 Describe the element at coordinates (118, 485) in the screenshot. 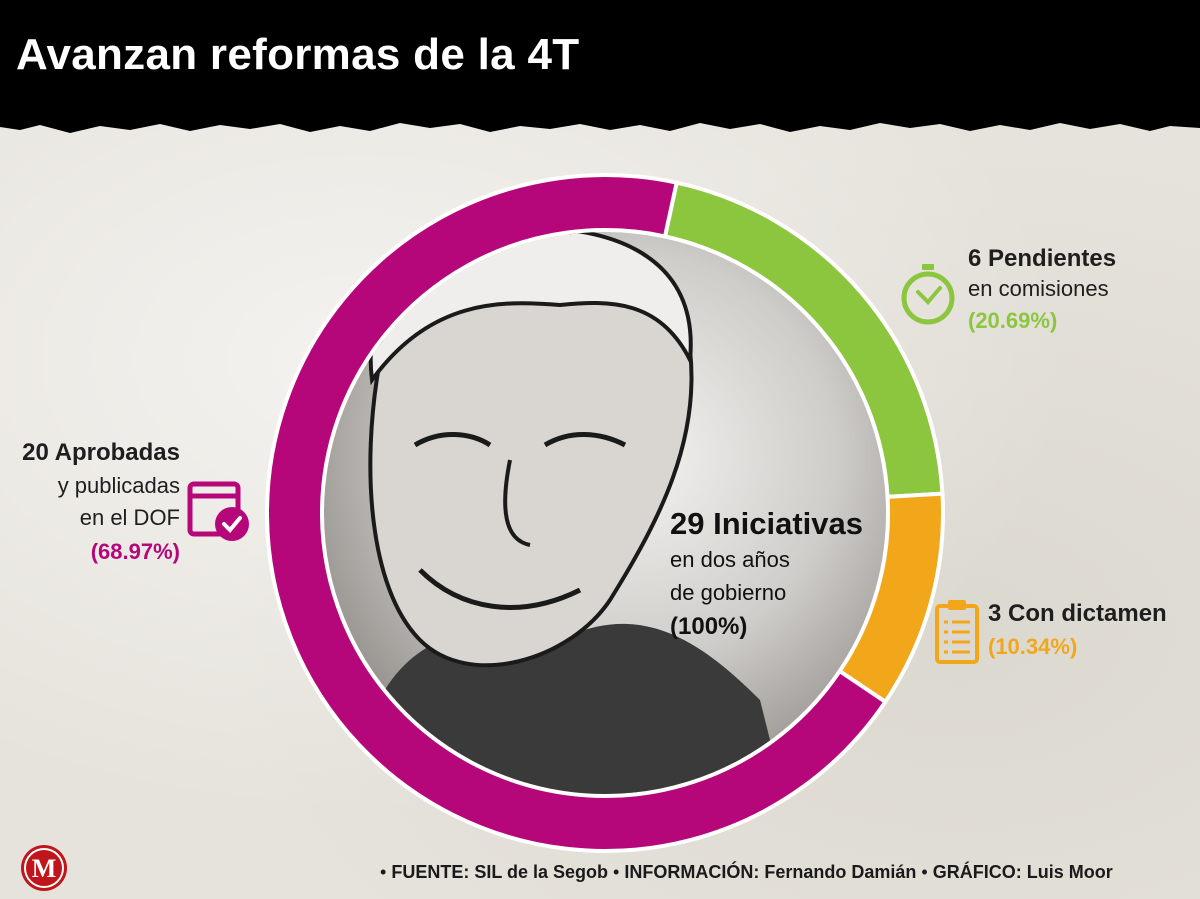

I see `label-aprobadas-line2: y publicadas` at that location.